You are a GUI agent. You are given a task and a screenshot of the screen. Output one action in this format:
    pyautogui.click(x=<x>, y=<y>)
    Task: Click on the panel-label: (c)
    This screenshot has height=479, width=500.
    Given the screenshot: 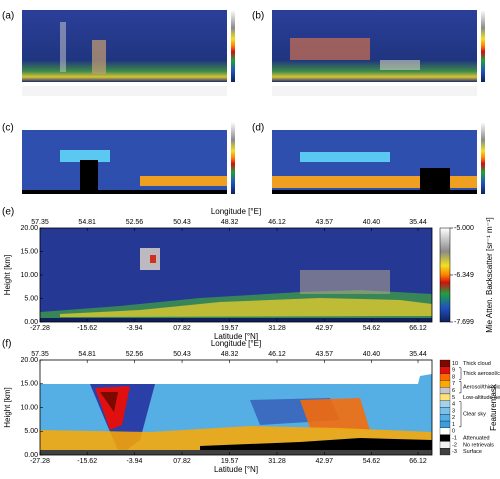 What is the action you would take?
    pyautogui.click(x=8, y=128)
    